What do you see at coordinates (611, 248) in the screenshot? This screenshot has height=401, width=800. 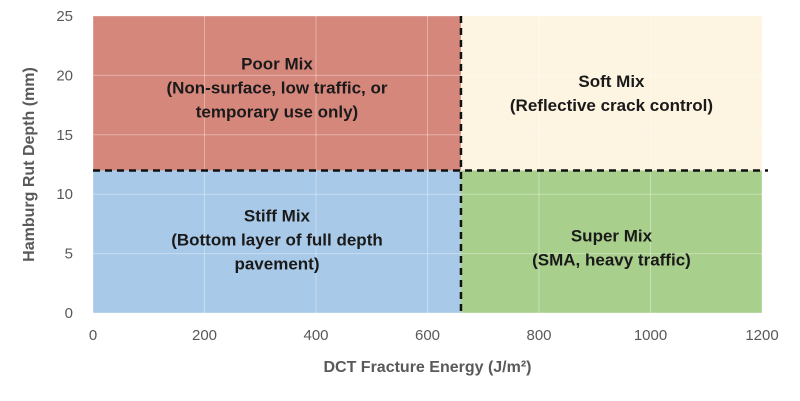 I see `zone-label-super: Super Mix (SMA, heavy traffic)` at bounding box center [611, 248].